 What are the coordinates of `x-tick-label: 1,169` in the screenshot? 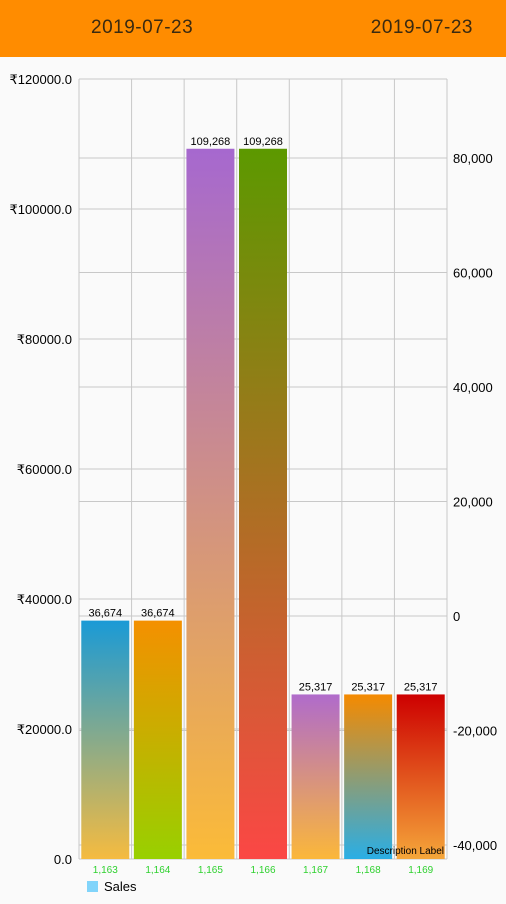 It's located at (420, 870).